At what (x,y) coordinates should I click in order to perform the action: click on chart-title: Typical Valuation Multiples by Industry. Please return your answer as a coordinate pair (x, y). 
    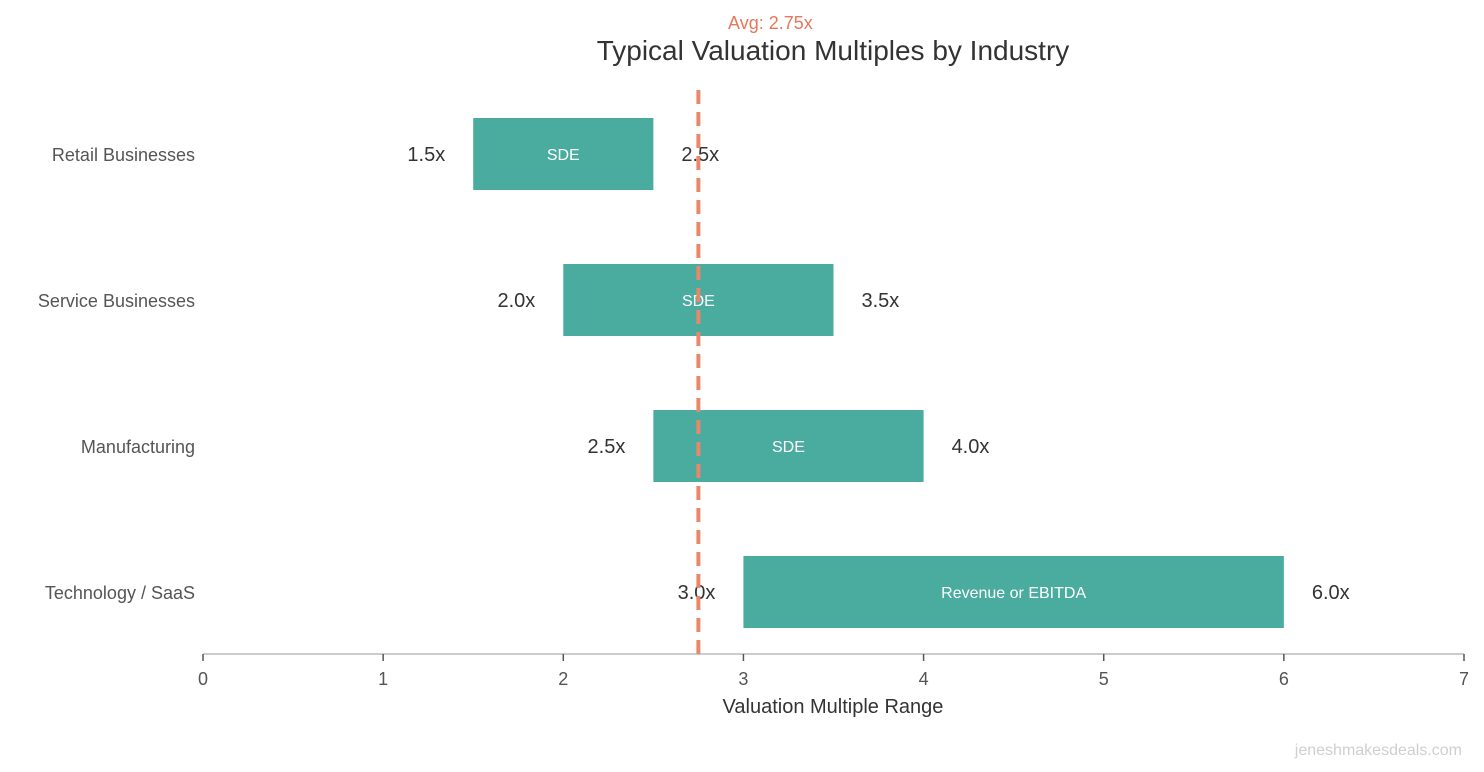
    Looking at the image, I should click on (833, 50).